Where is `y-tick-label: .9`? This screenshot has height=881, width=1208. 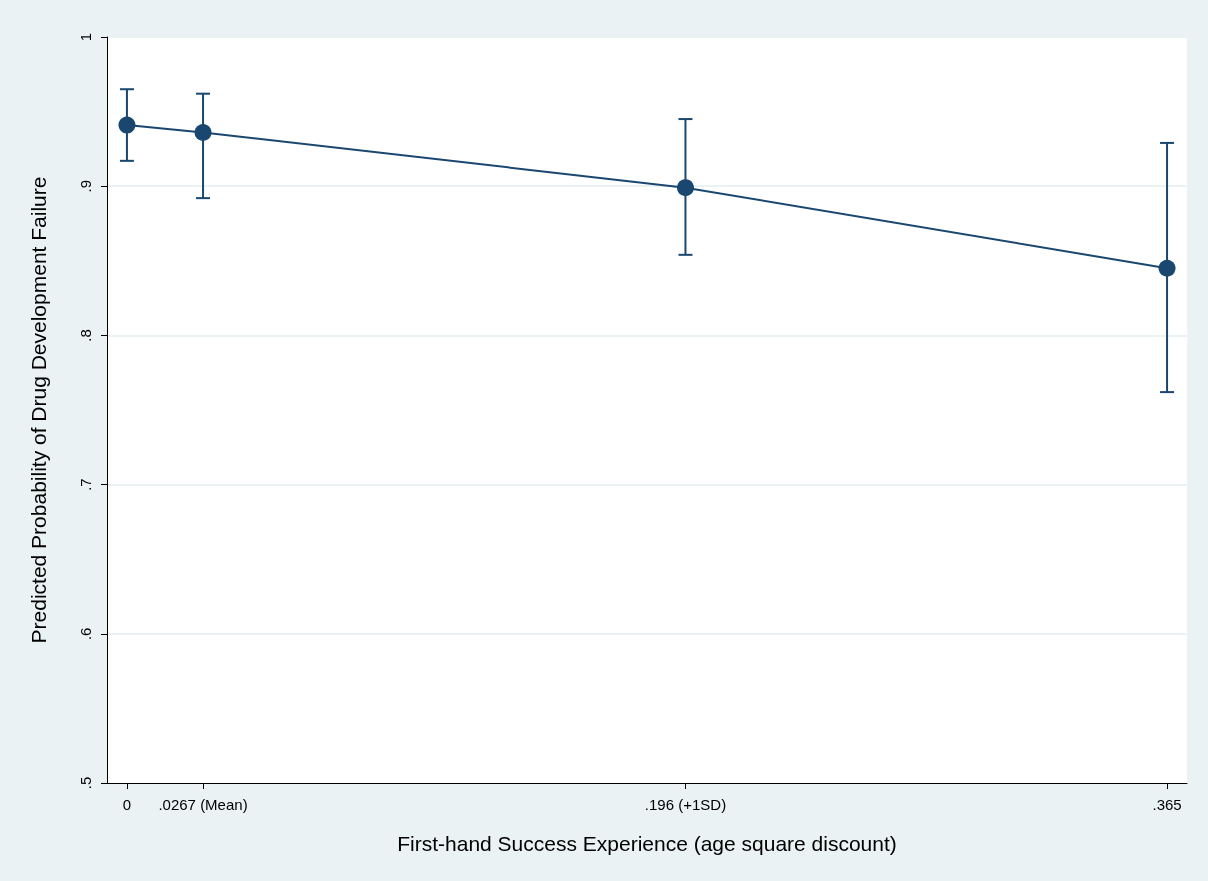 y-tick-label: .9 is located at coordinates (85, 186).